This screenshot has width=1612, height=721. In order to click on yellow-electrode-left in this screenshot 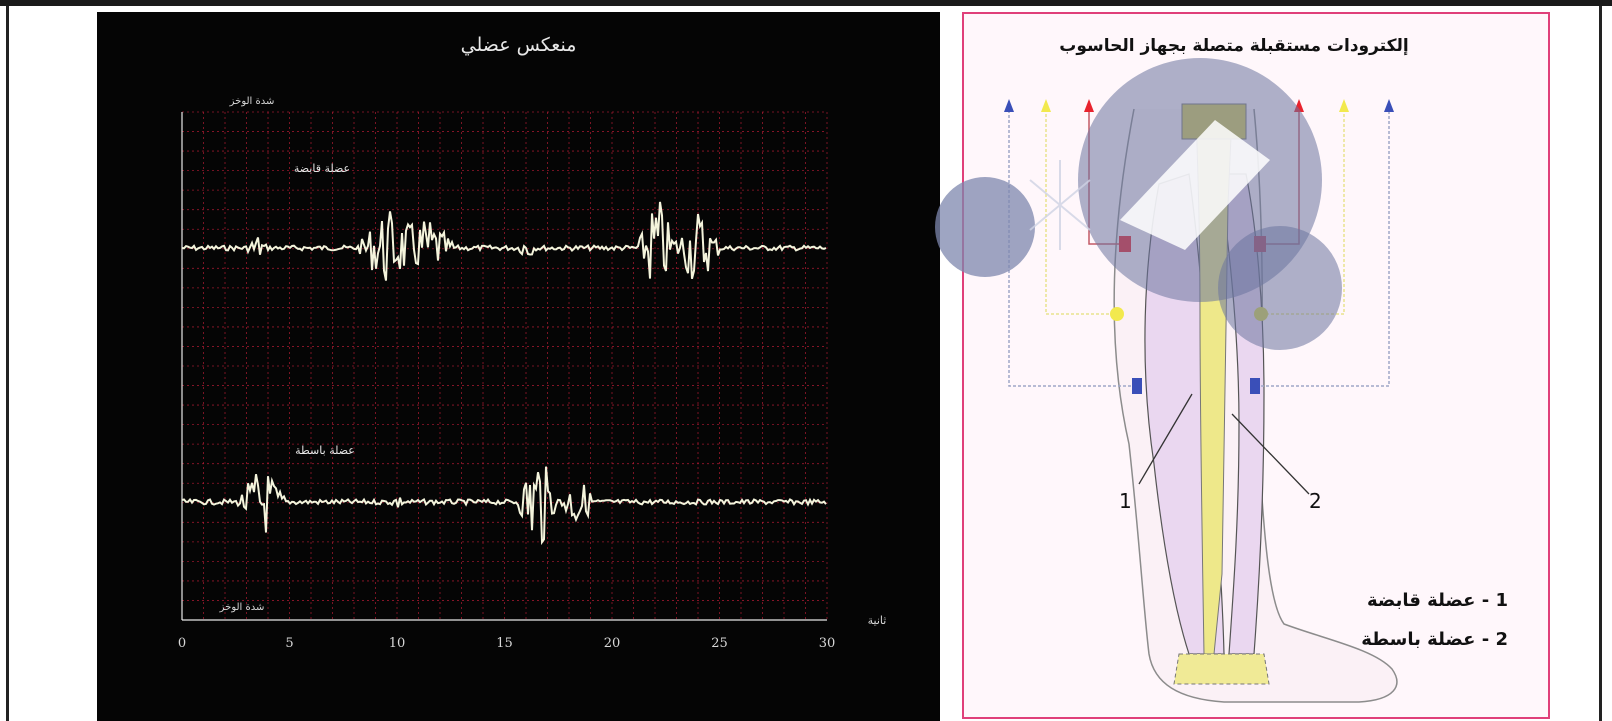, I will do `click(1117, 314)`.